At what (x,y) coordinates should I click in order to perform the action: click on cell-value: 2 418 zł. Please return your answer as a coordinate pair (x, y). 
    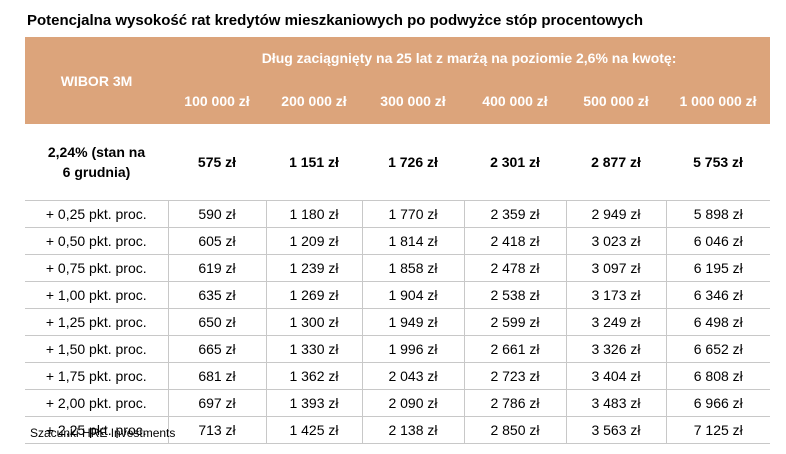
    Looking at the image, I should click on (514, 241).